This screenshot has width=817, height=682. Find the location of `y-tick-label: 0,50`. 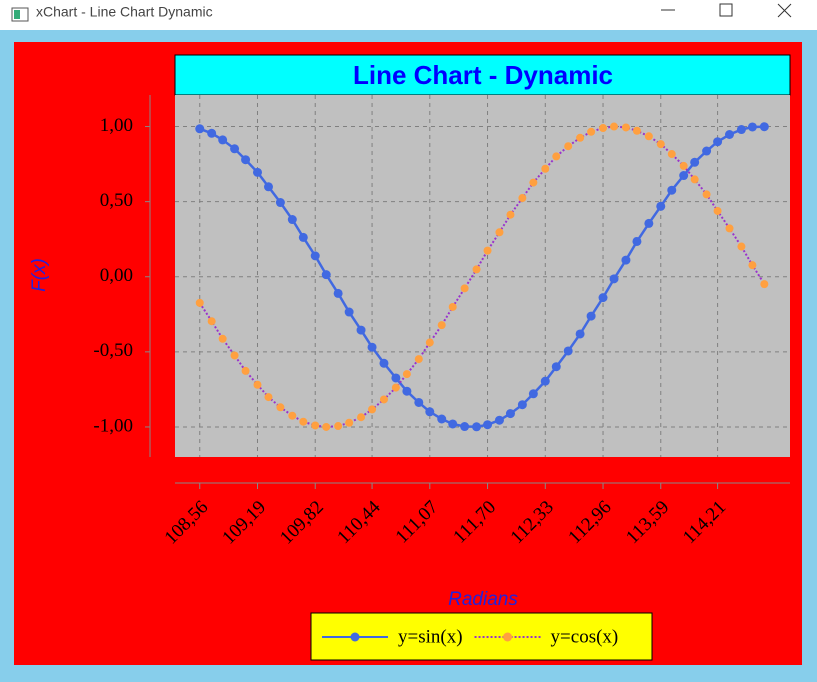

y-tick-label: 0,50 is located at coordinates (116, 200).